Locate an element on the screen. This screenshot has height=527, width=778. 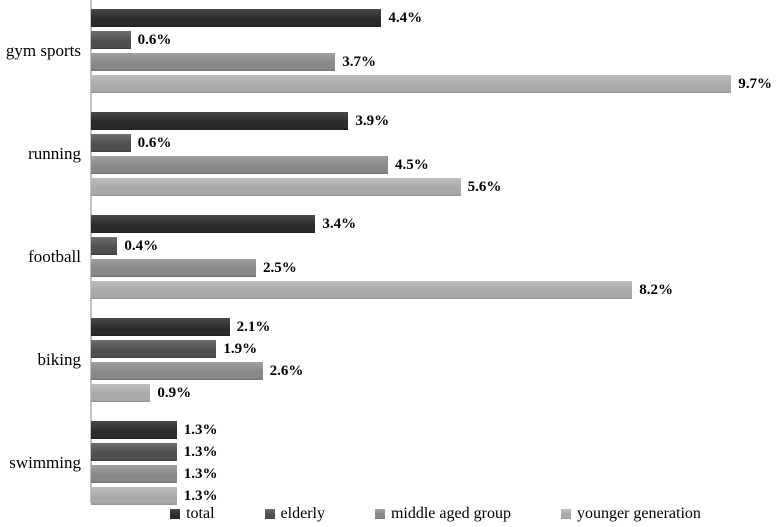
bar-middle-aged-group-football is located at coordinates (173, 268).